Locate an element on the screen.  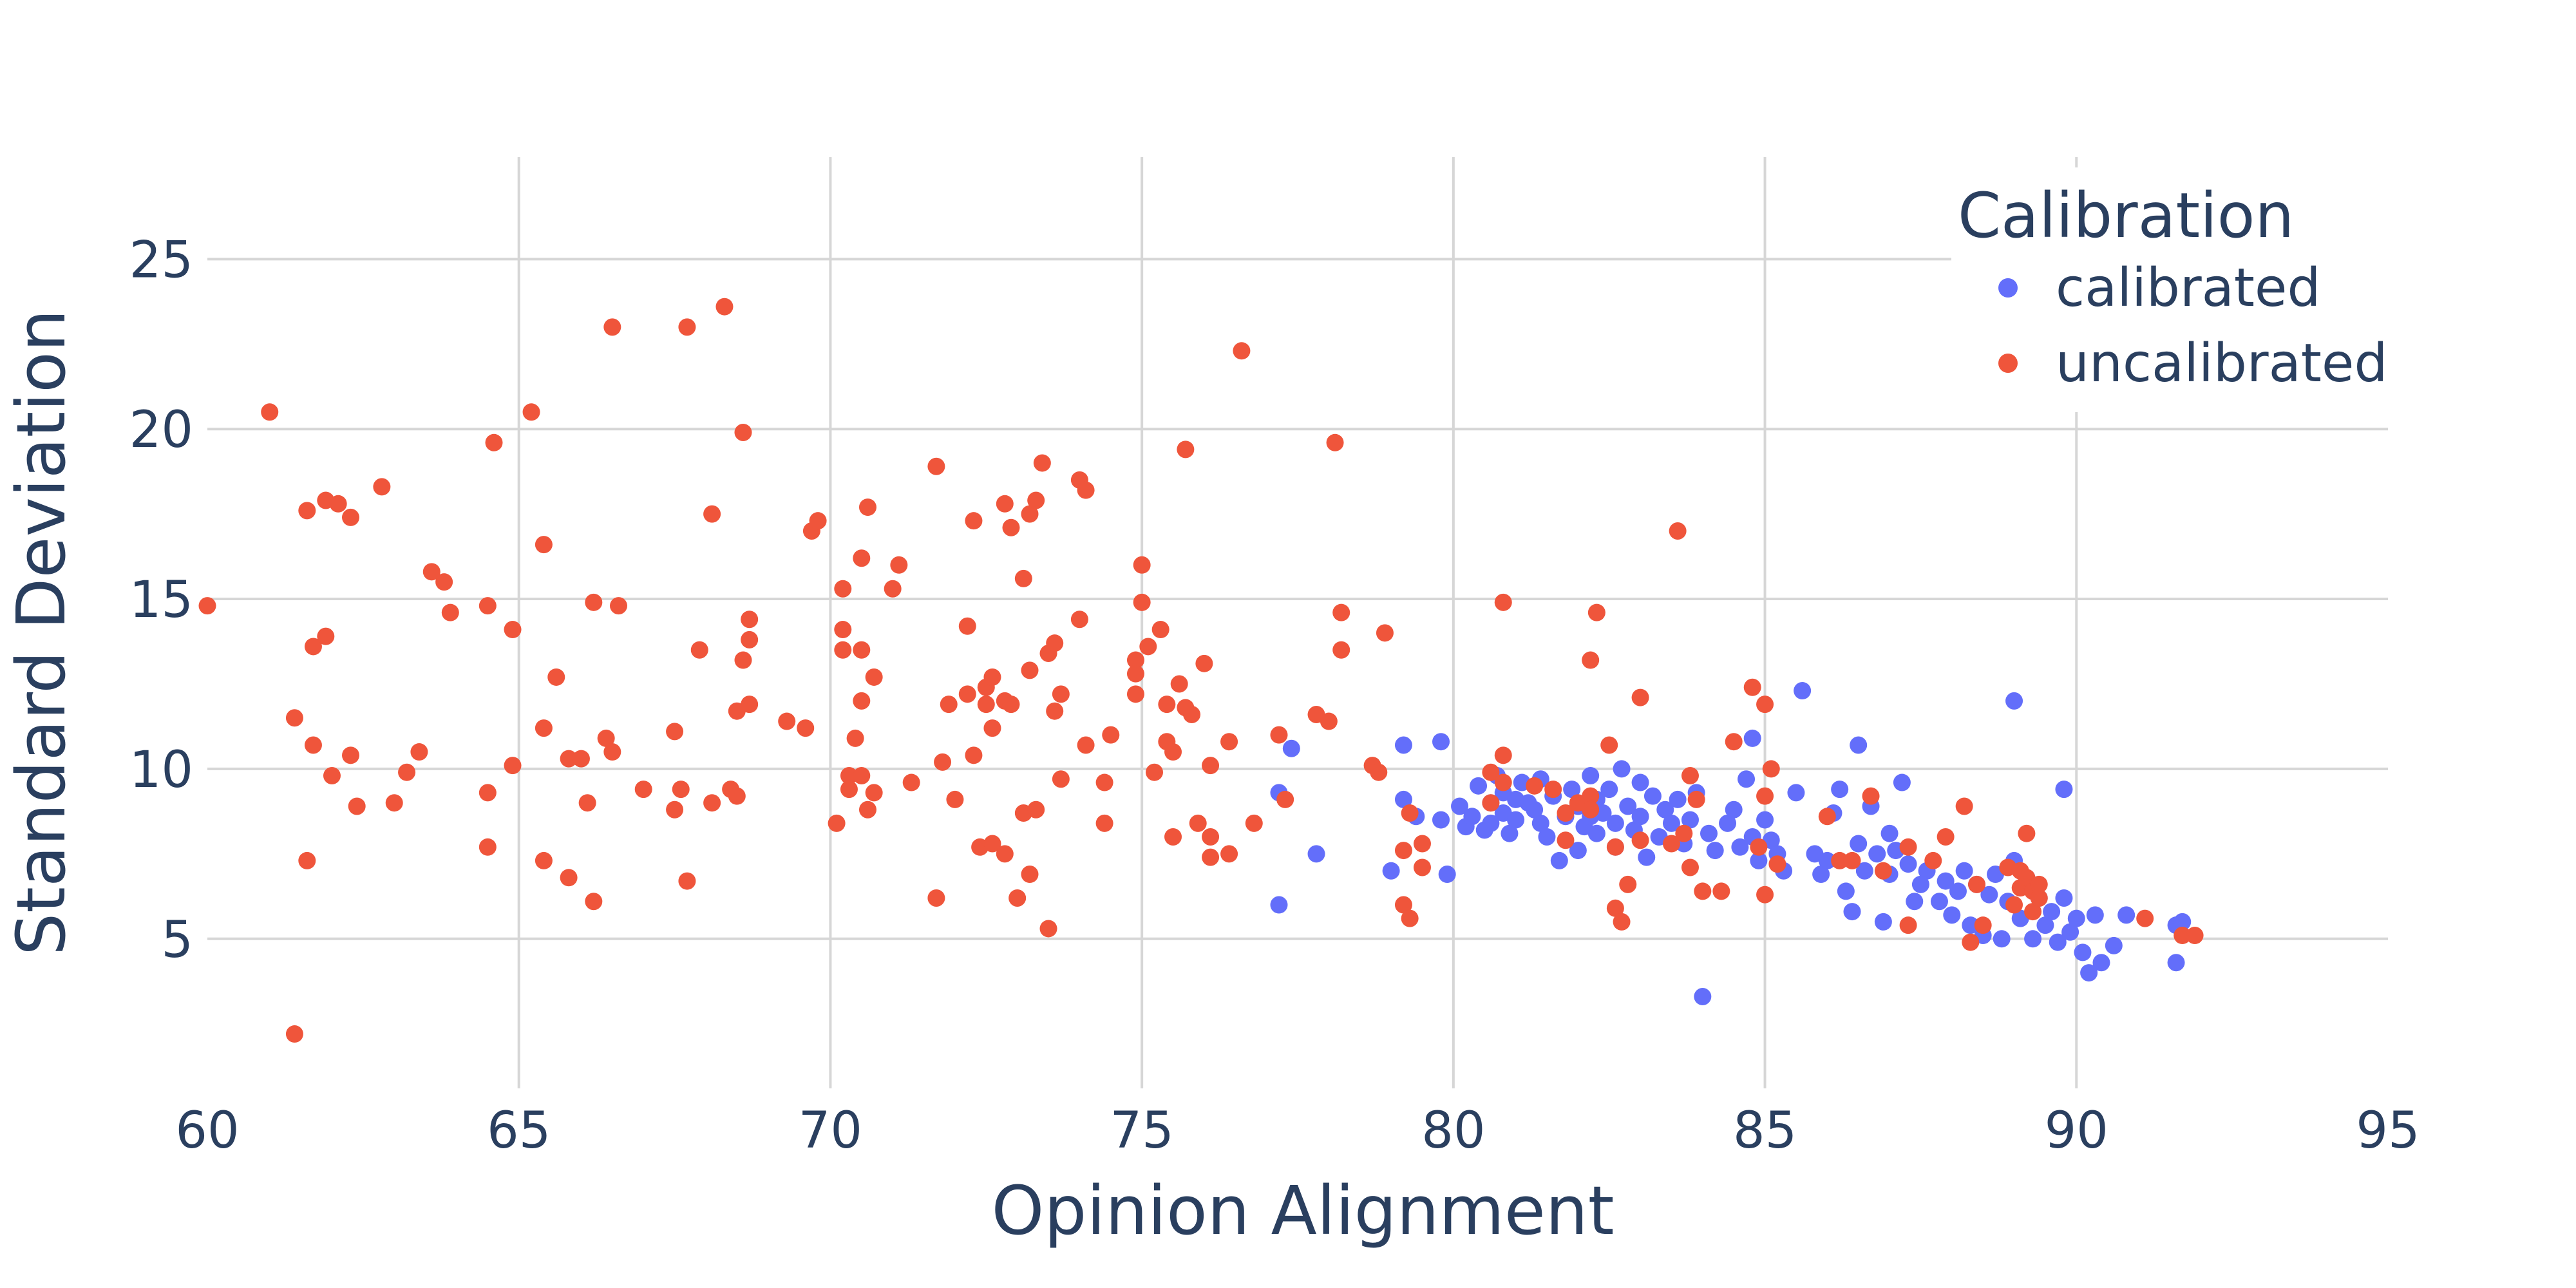
x-tick-label: 70 is located at coordinates (830, 1131).